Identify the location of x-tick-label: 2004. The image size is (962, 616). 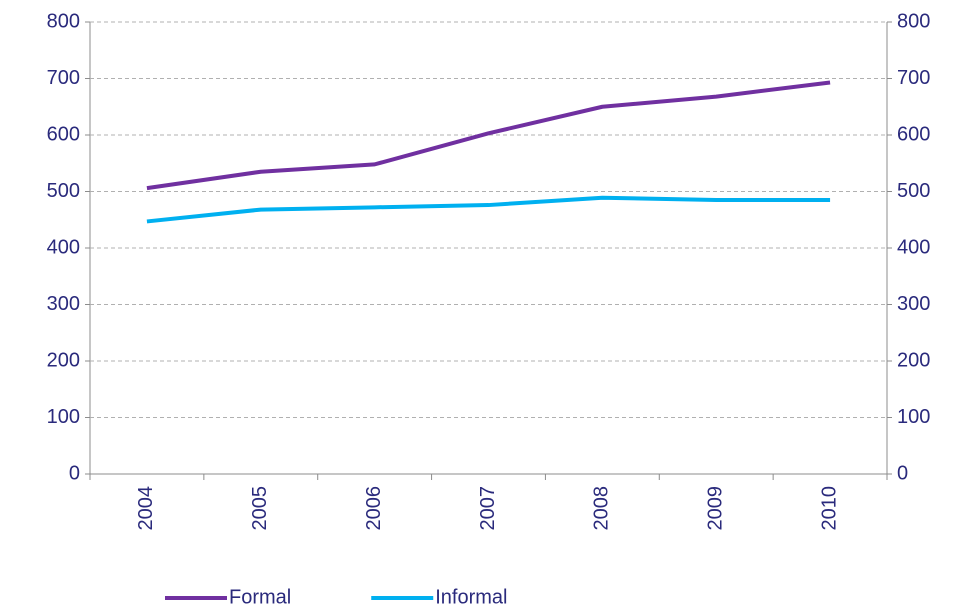
(146, 508).